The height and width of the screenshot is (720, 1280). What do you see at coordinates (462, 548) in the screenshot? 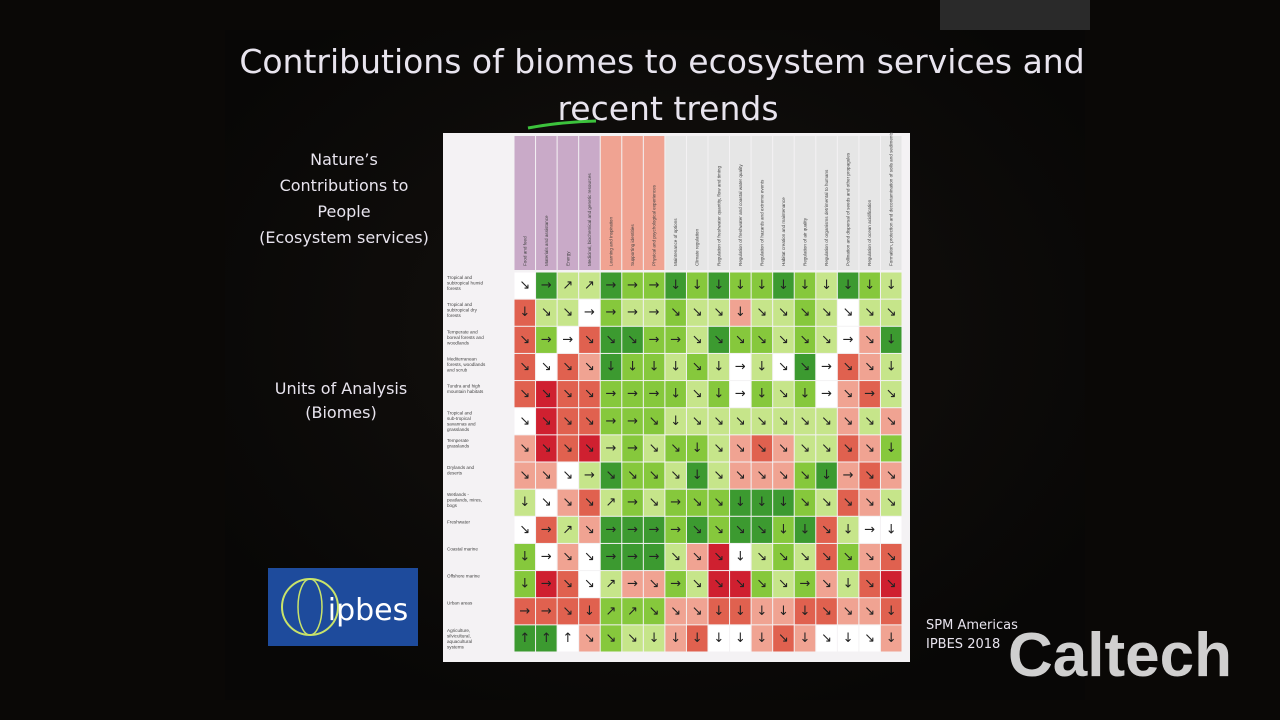
I see `row-label: Coastal marine` at bounding box center [462, 548].